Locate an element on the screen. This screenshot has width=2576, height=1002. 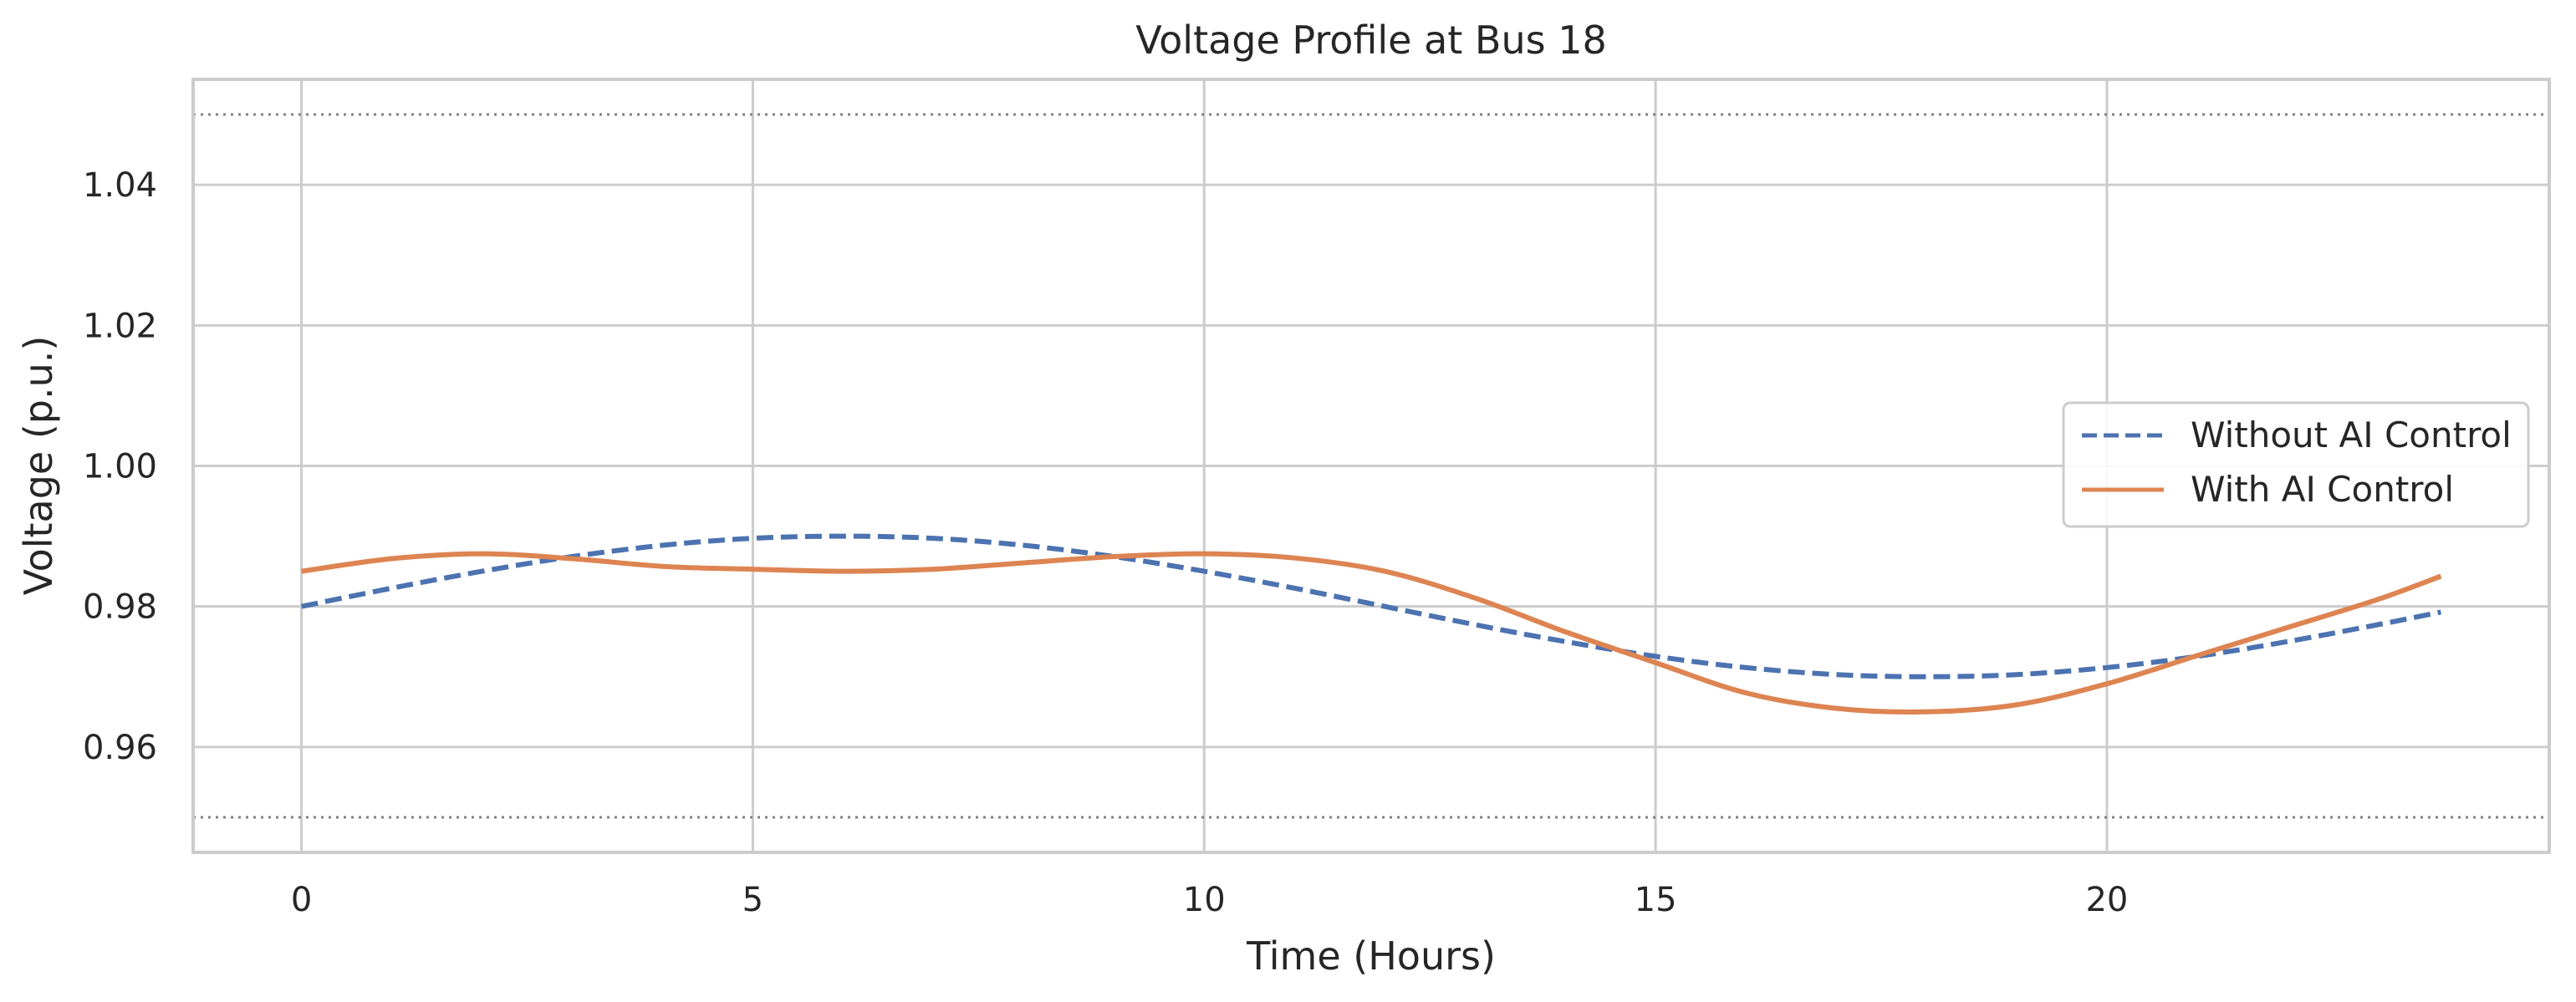
legend-box is located at coordinates (2296, 464).